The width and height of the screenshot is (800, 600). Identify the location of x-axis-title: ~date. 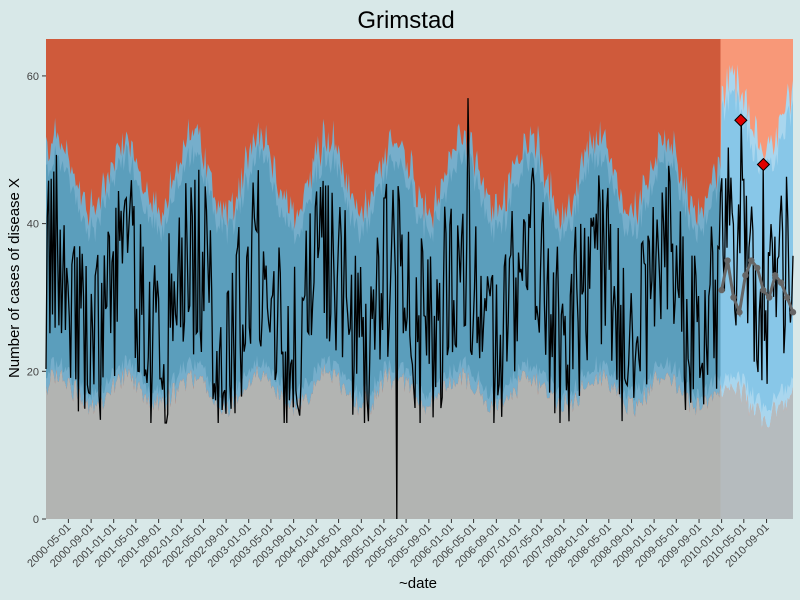
(418, 583).